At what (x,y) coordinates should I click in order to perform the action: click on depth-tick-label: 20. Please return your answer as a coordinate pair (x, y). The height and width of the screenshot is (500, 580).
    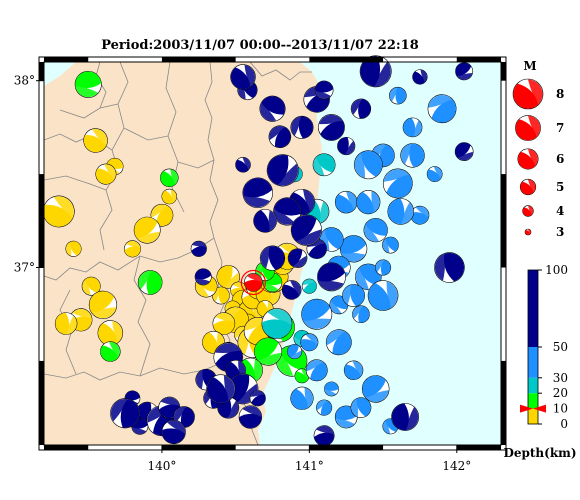
    Looking at the image, I should click on (560, 393).